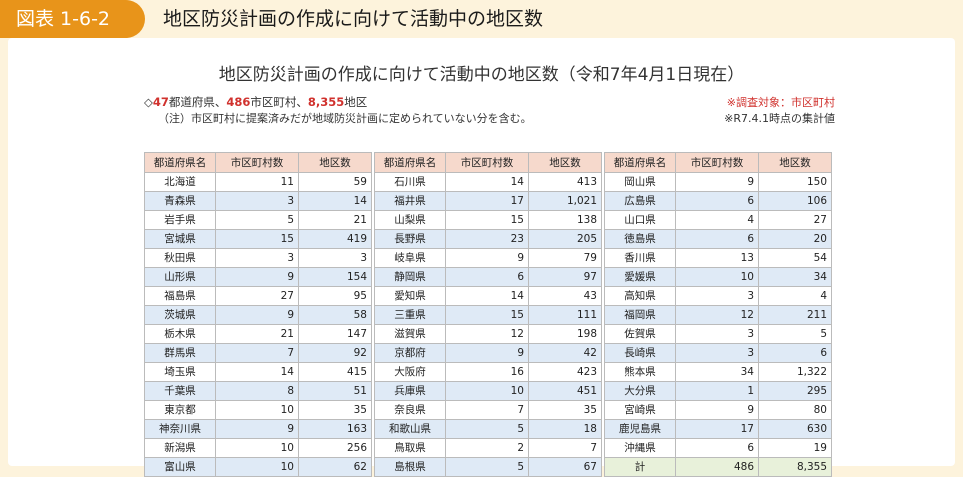 This screenshot has width=963, height=477. Describe the element at coordinates (345, 118) in the screenshot. I see `footnote: （注）市区町村に提案済みだが地域防災計画に定められていない分を含む。` at that location.